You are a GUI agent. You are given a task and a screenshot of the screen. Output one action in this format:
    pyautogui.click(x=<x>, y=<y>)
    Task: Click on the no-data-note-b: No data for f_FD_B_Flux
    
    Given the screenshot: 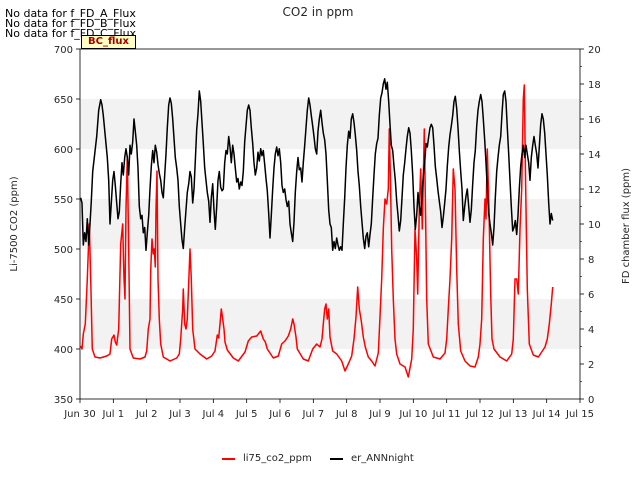 What is the action you would take?
    pyautogui.click(x=70, y=23)
    